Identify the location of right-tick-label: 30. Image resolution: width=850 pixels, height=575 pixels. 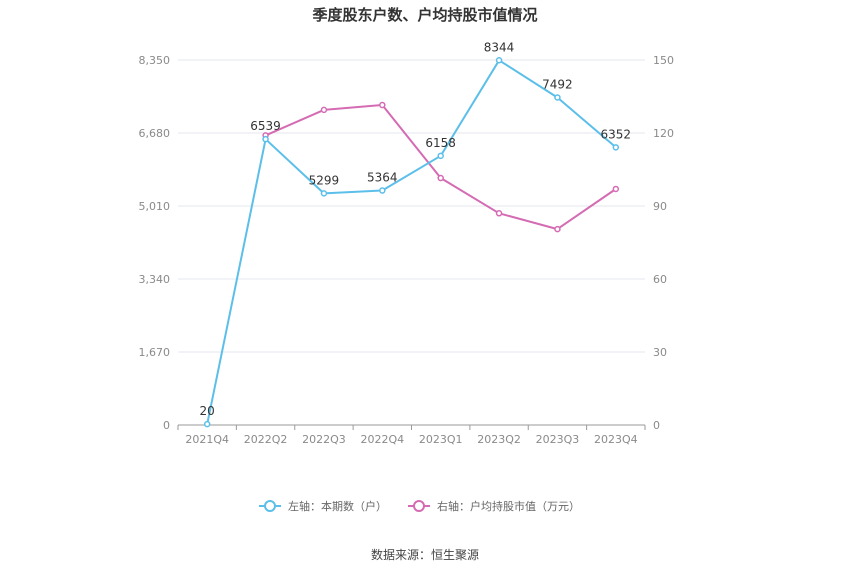
(660, 352).